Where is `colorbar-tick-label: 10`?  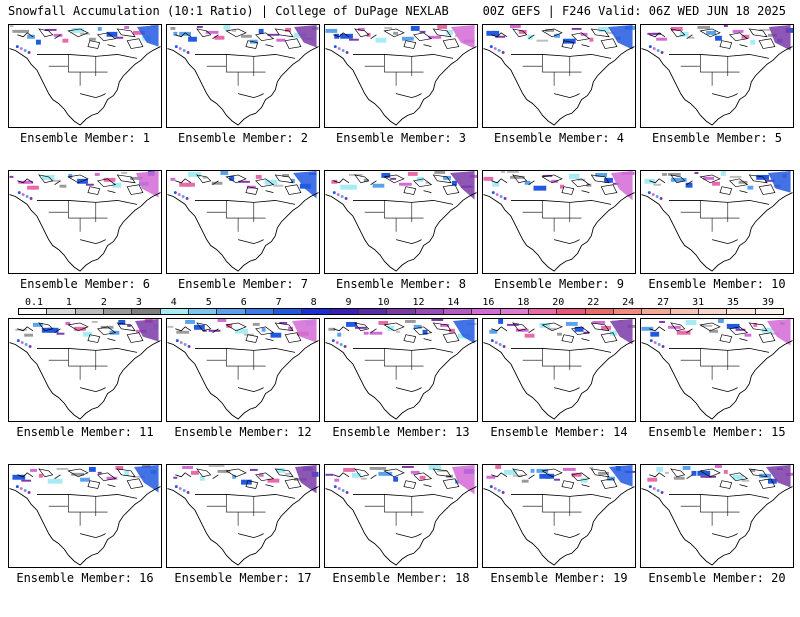 colorbar-tick-label: 10 is located at coordinates (383, 302).